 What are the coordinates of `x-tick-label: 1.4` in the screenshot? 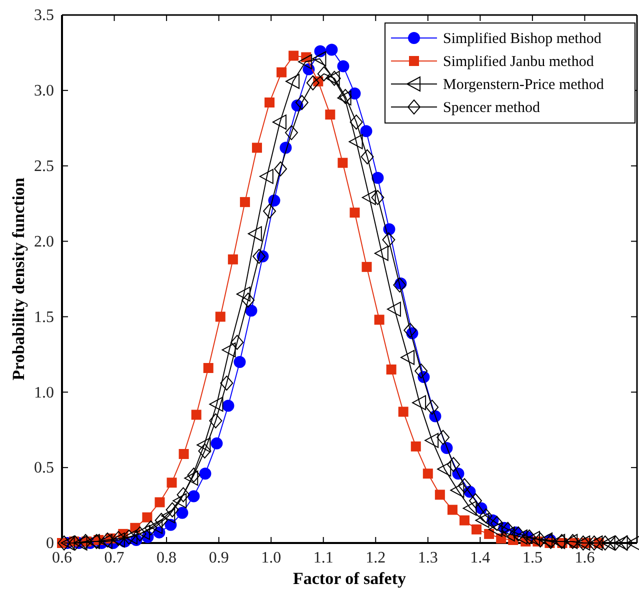 It's located at (480, 557).